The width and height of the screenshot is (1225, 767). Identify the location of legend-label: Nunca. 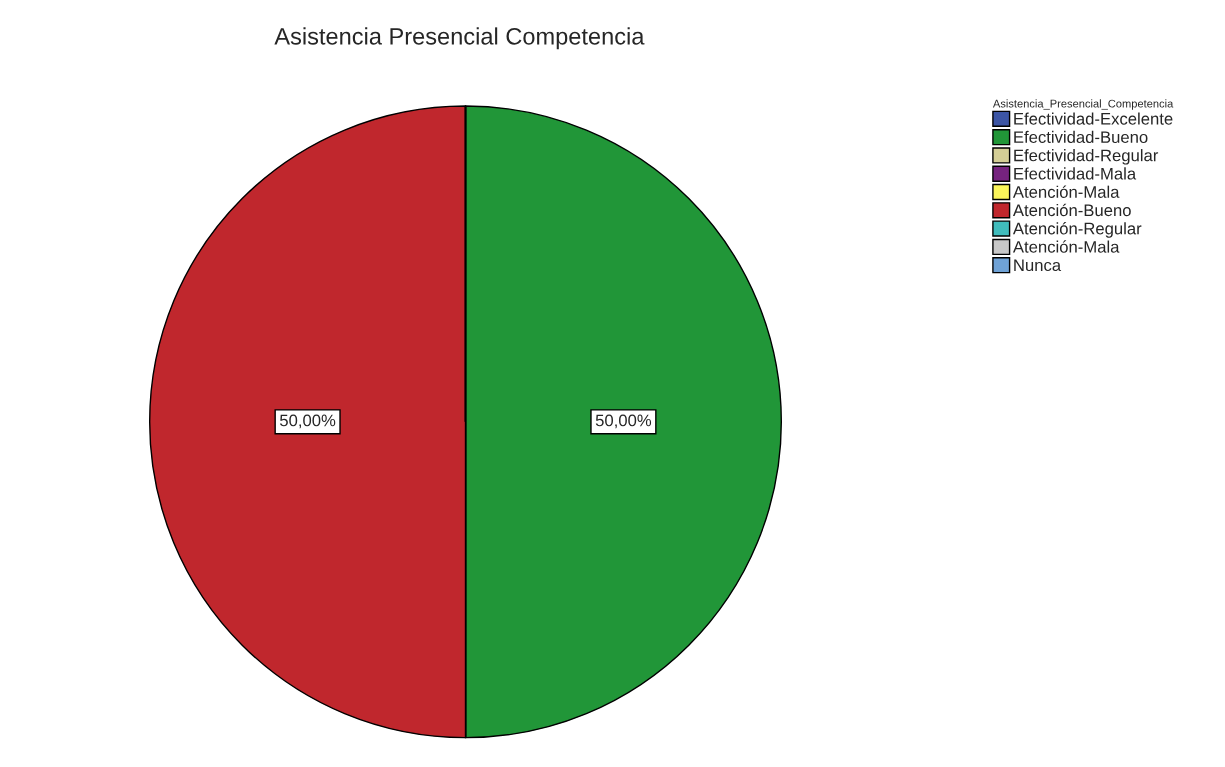
(1038, 265).